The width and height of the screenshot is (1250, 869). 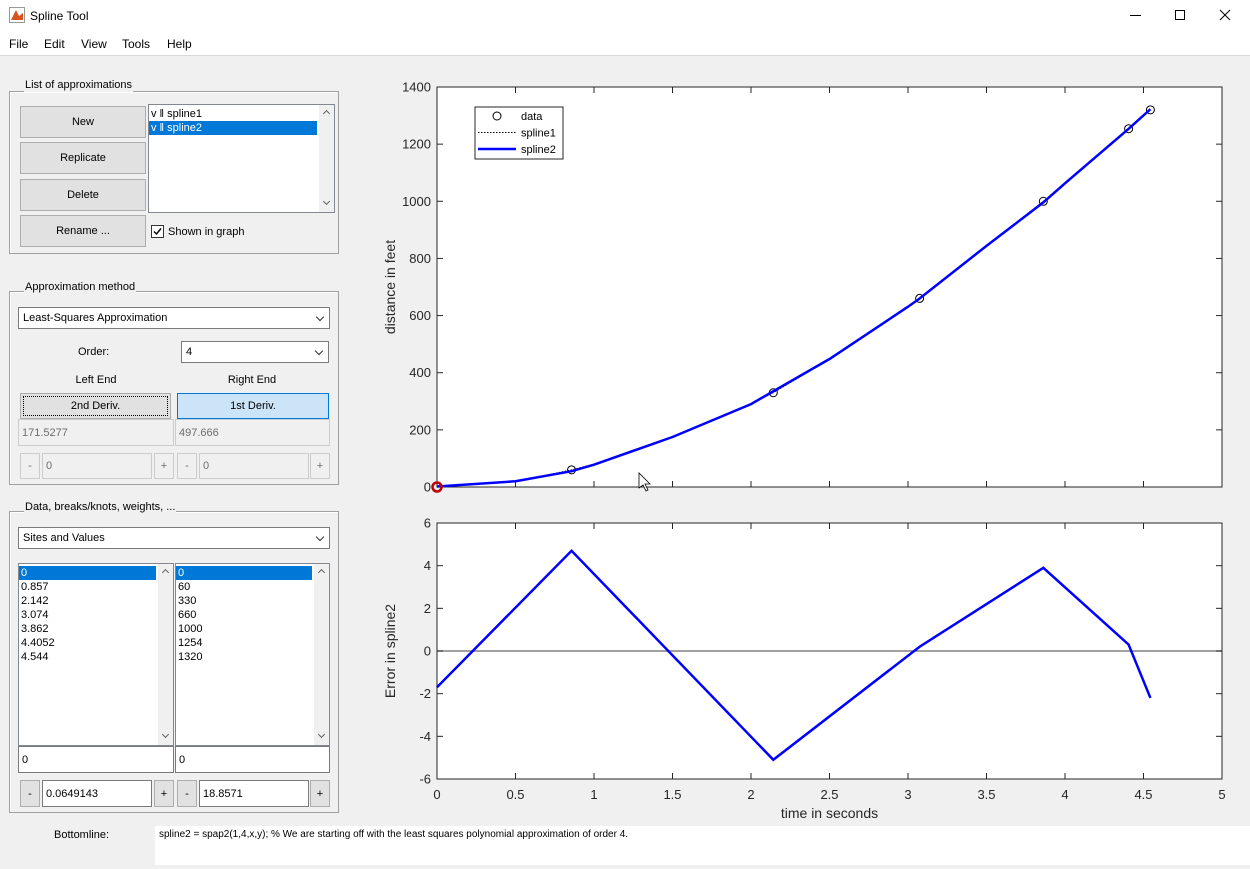 What do you see at coordinates (672, 794) in the screenshot?
I see `x-tick-label: 1.5` at bounding box center [672, 794].